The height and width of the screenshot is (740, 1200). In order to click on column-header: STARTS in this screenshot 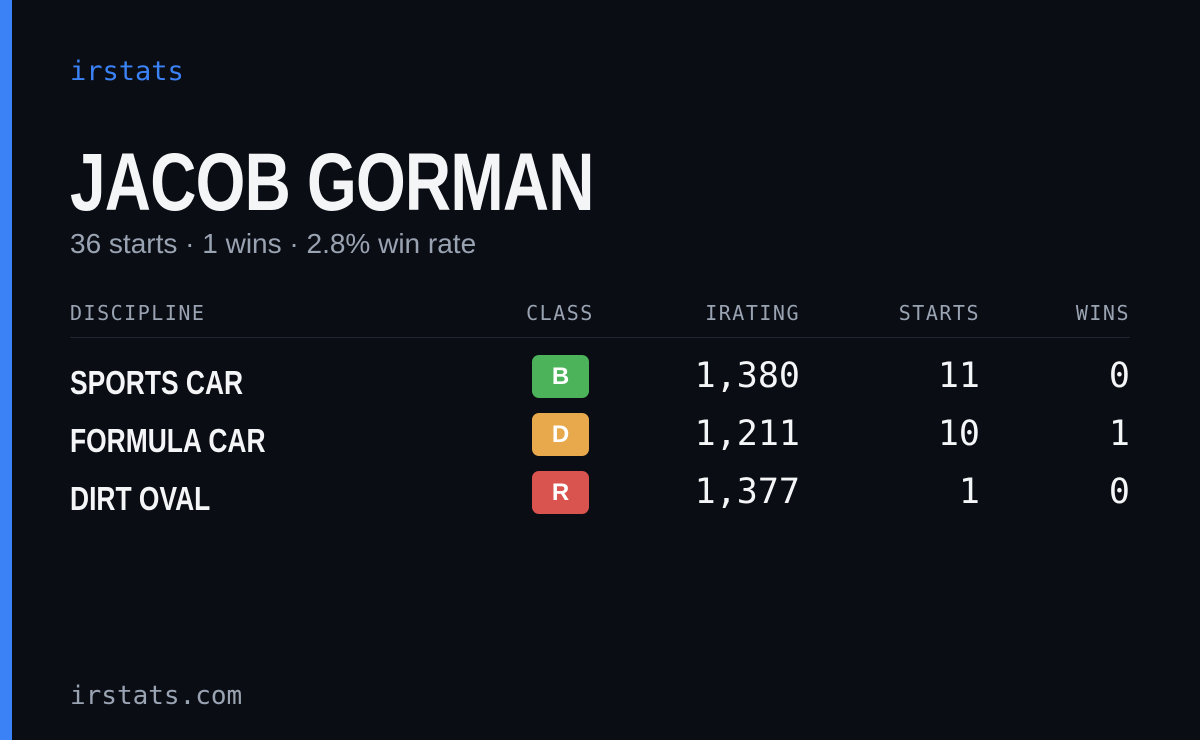, I will do `click(939, 313)`.